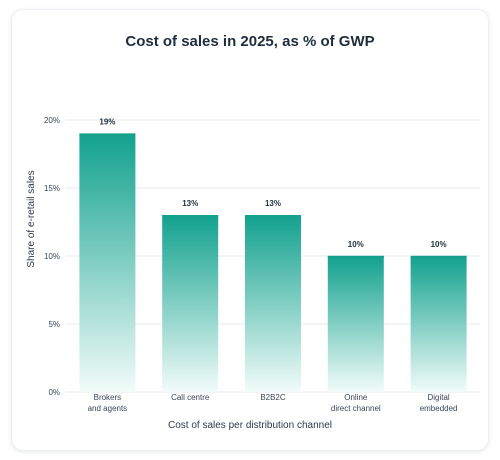 The height and width of the screenshot is (460, 500). I want to click on y-axis-title: Share of e-retail sales, so click(31, 218).